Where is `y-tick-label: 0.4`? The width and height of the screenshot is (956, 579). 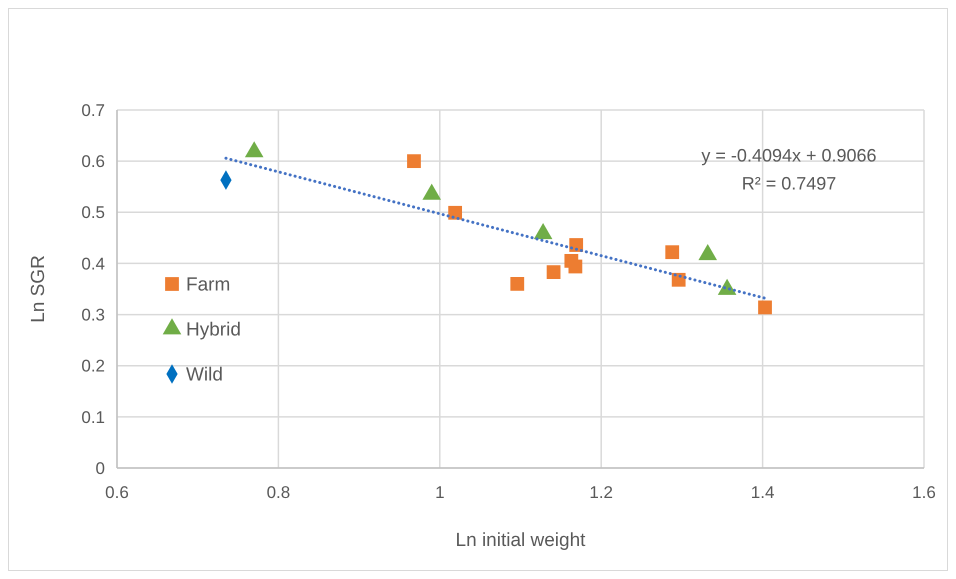
y-tick-label: 0.4 is located at coordinates (93, 264).